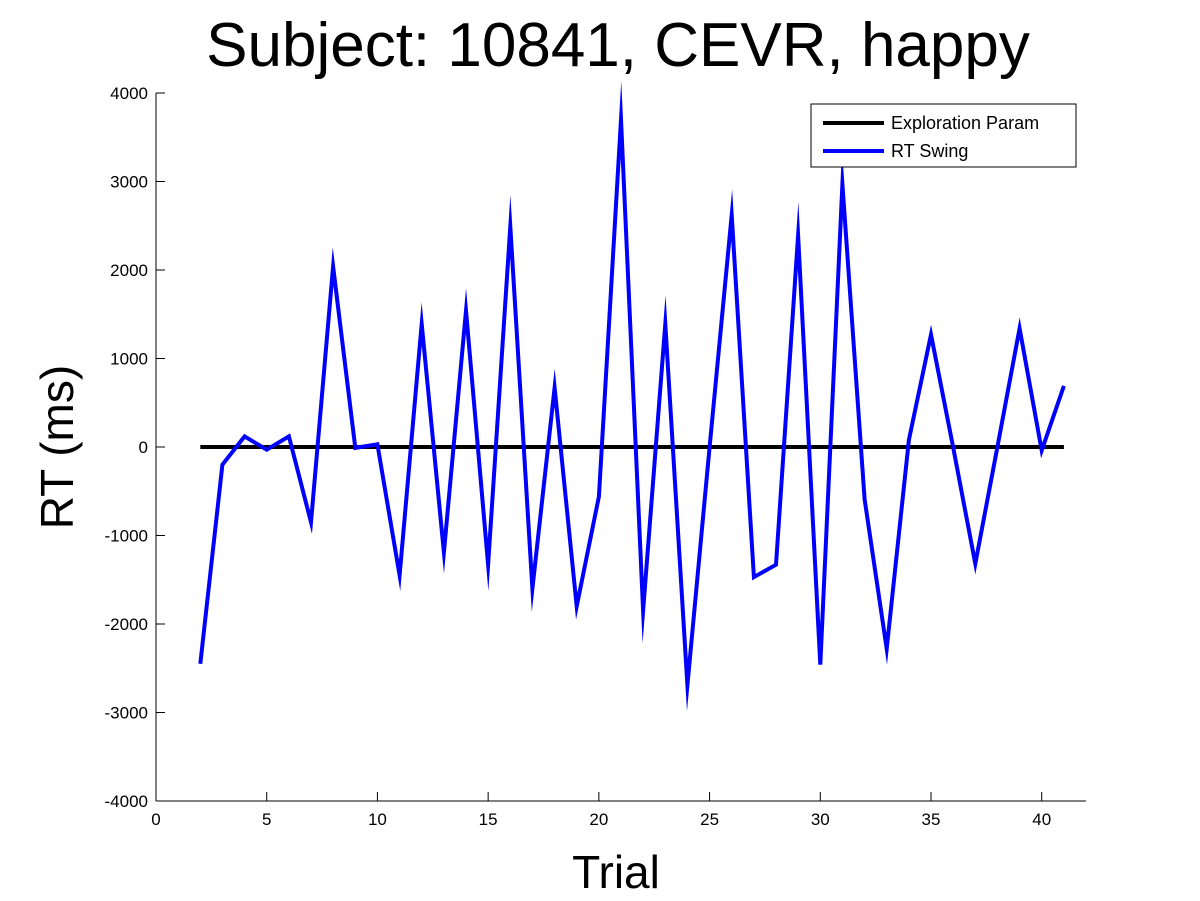  Describe the element at coordinates (143, 447) in the screenshot. I see `y-tick-label: 0` at that location.